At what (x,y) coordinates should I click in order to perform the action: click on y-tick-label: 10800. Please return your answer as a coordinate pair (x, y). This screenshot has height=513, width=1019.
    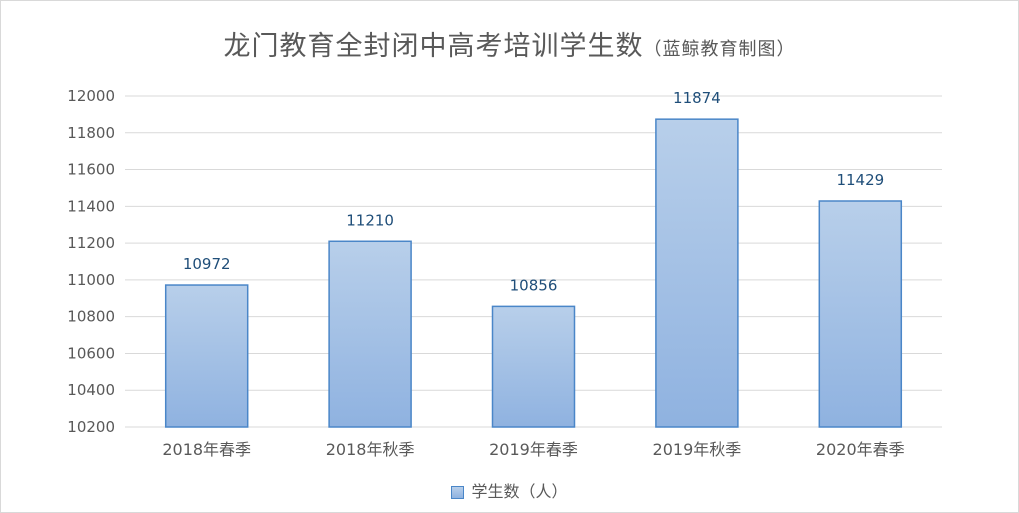
    Looking at the image, I should click on (91, 317).